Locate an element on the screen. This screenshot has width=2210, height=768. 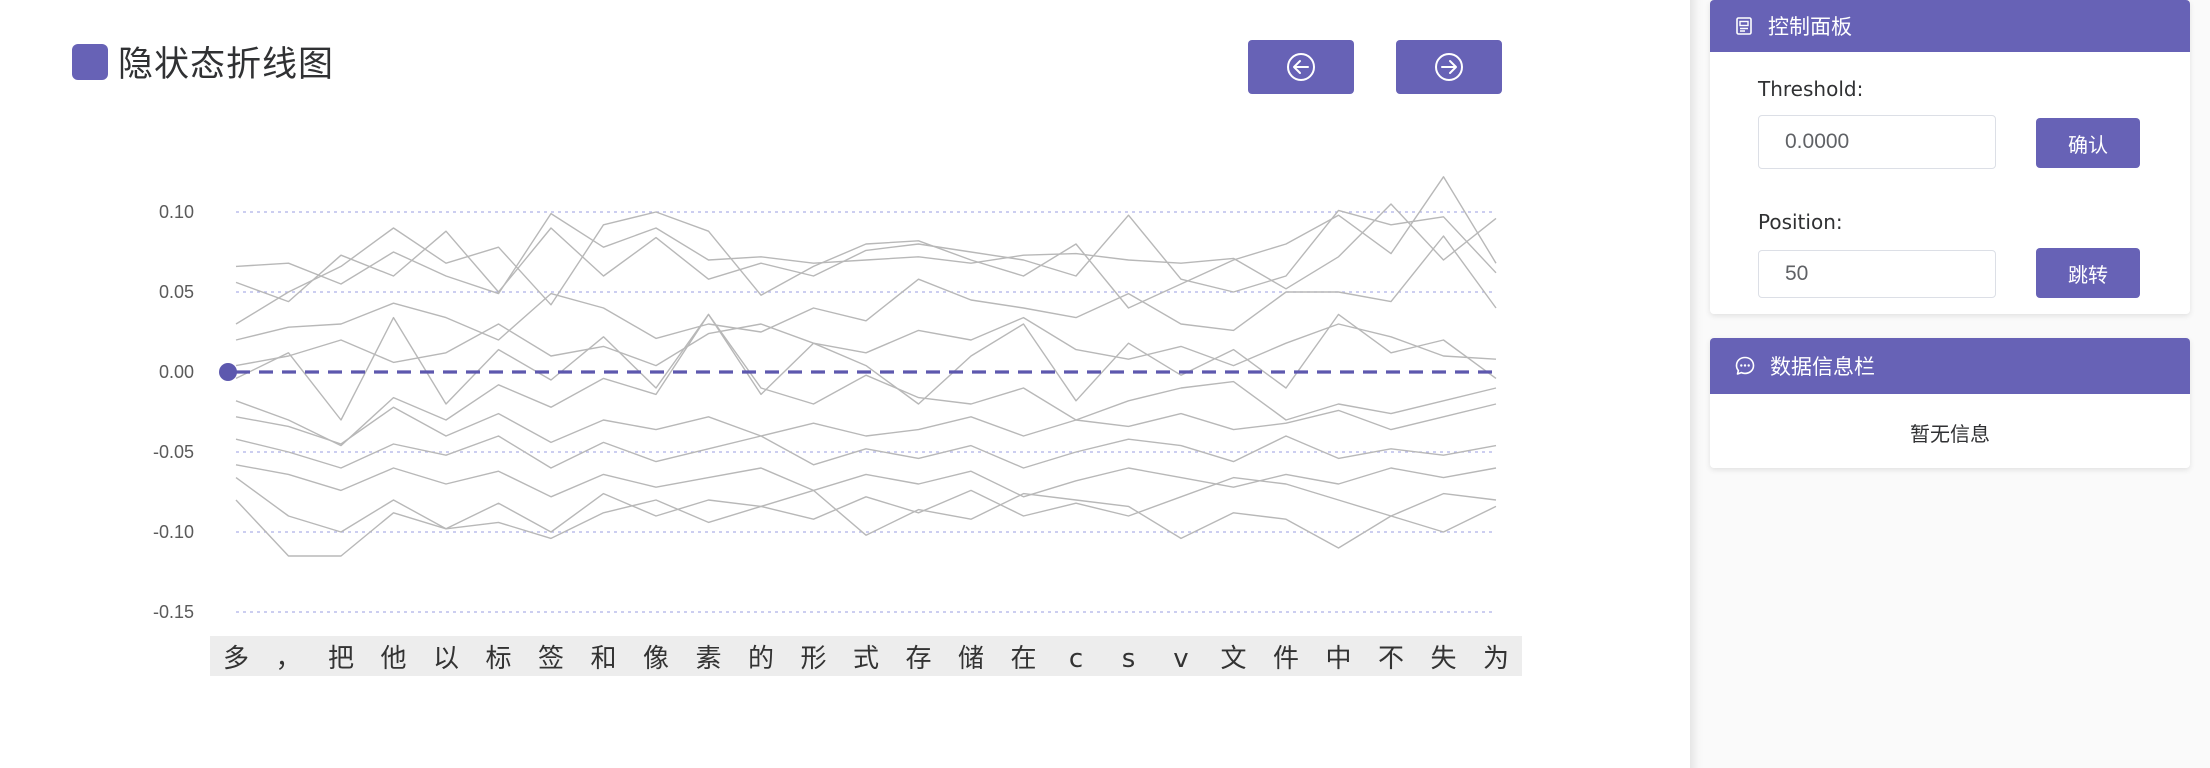
x-token-label: 储 is located at coordinates (971, 659).